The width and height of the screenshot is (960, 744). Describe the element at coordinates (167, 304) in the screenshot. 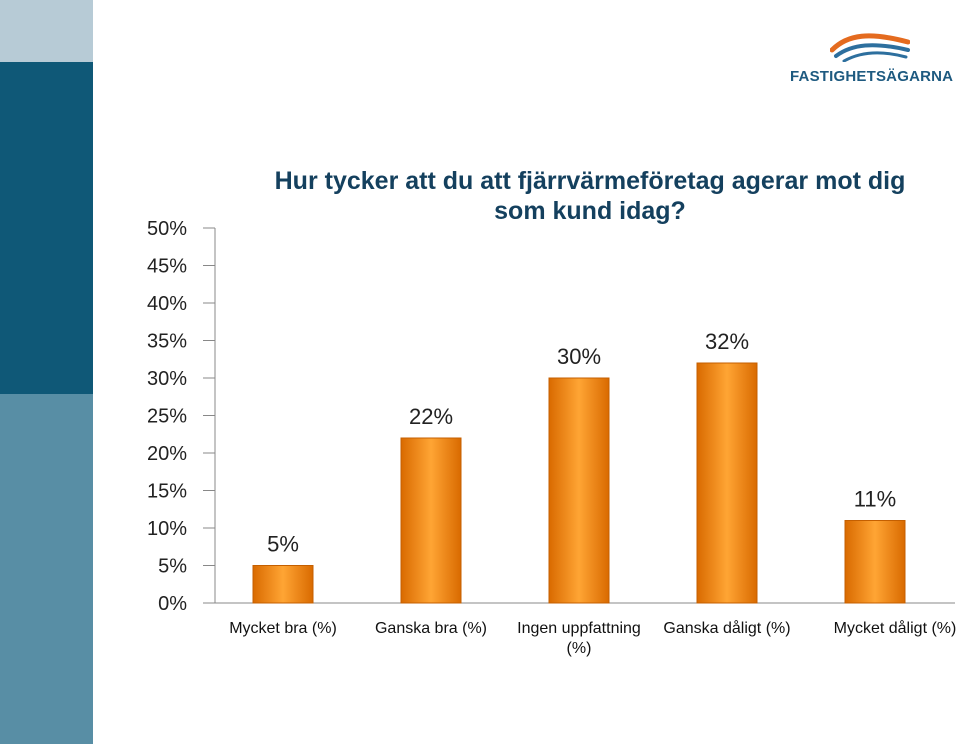

I see `y-tick-label: 40%` at that location.